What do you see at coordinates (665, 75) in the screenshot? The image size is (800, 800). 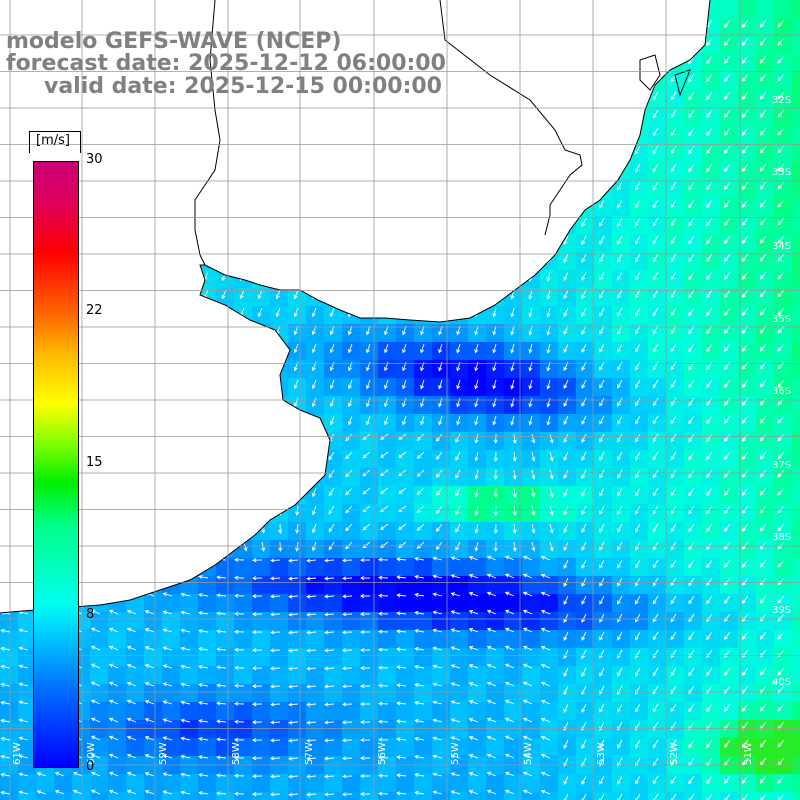 I see `lagoon-outline` at bounding box center [665, 75].